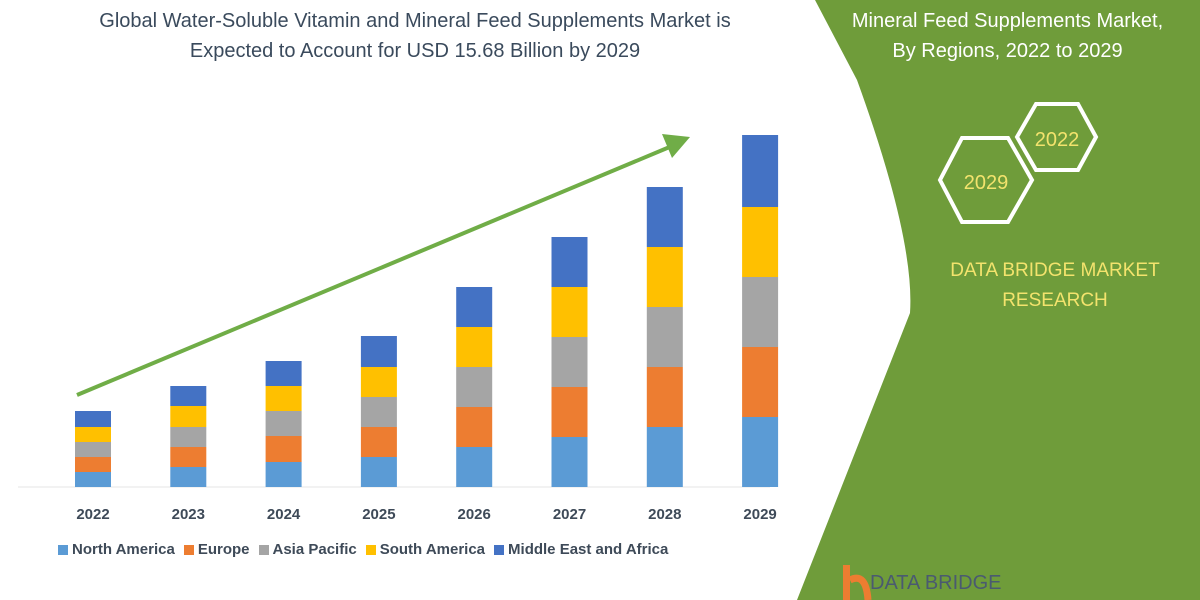  I want to click on logo-text: DATA BRIDGE, so click(936, 583).